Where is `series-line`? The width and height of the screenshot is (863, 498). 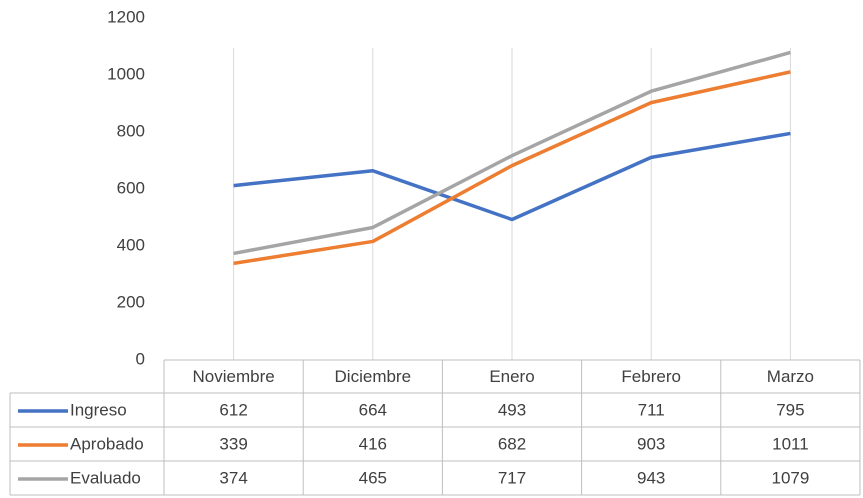
series-line is located at coordinates (512, 176).